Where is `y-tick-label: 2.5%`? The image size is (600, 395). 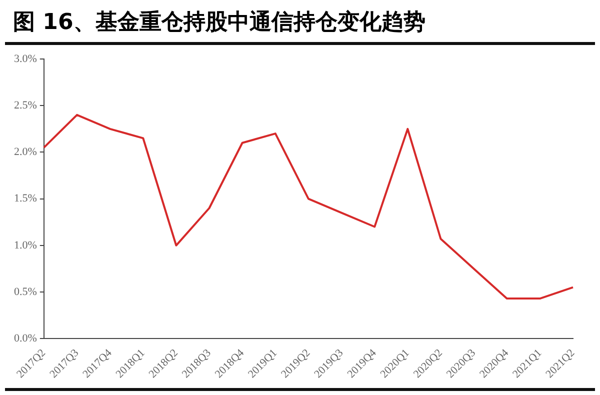 y-tick-label: 2.5% is located at coordinates (25, 105).